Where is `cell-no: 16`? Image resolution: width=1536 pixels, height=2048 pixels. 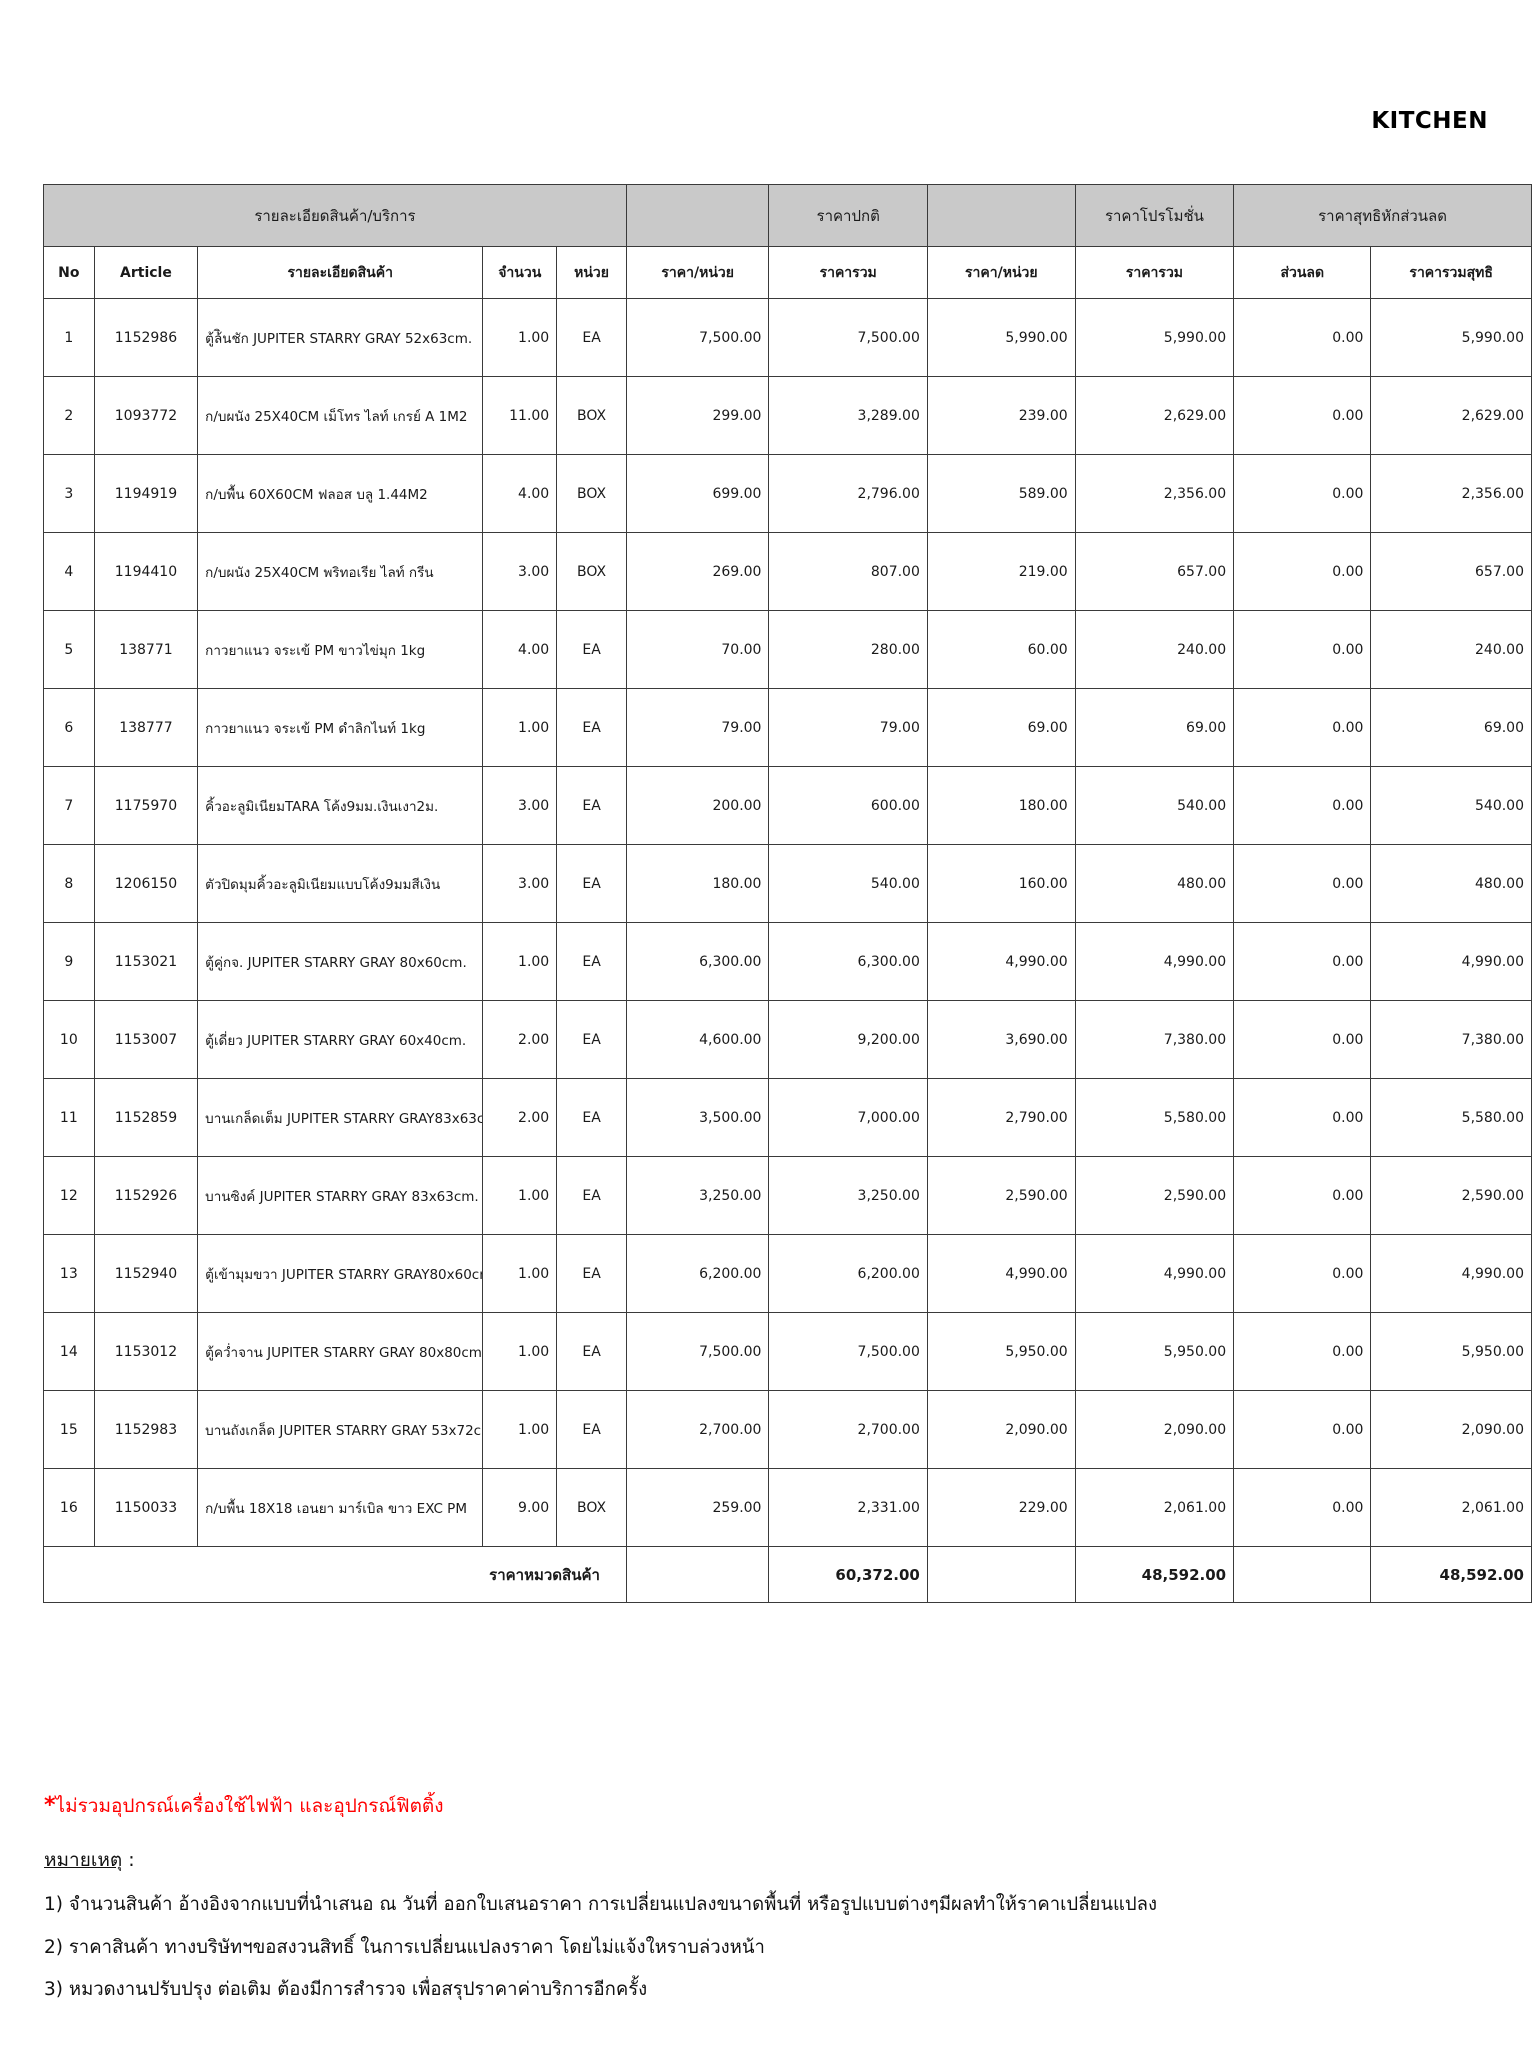
cell-no: 16 is located at coordinates (69, 1507).